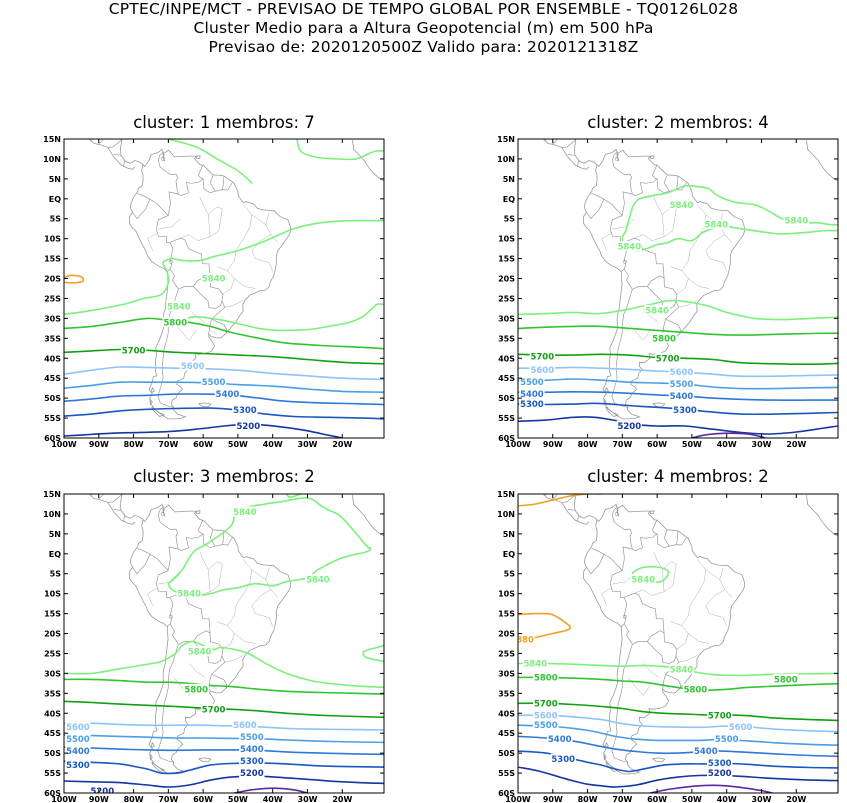 The image size is (847, 803). I want to click on lon-label: 60W, so click(657, 444).